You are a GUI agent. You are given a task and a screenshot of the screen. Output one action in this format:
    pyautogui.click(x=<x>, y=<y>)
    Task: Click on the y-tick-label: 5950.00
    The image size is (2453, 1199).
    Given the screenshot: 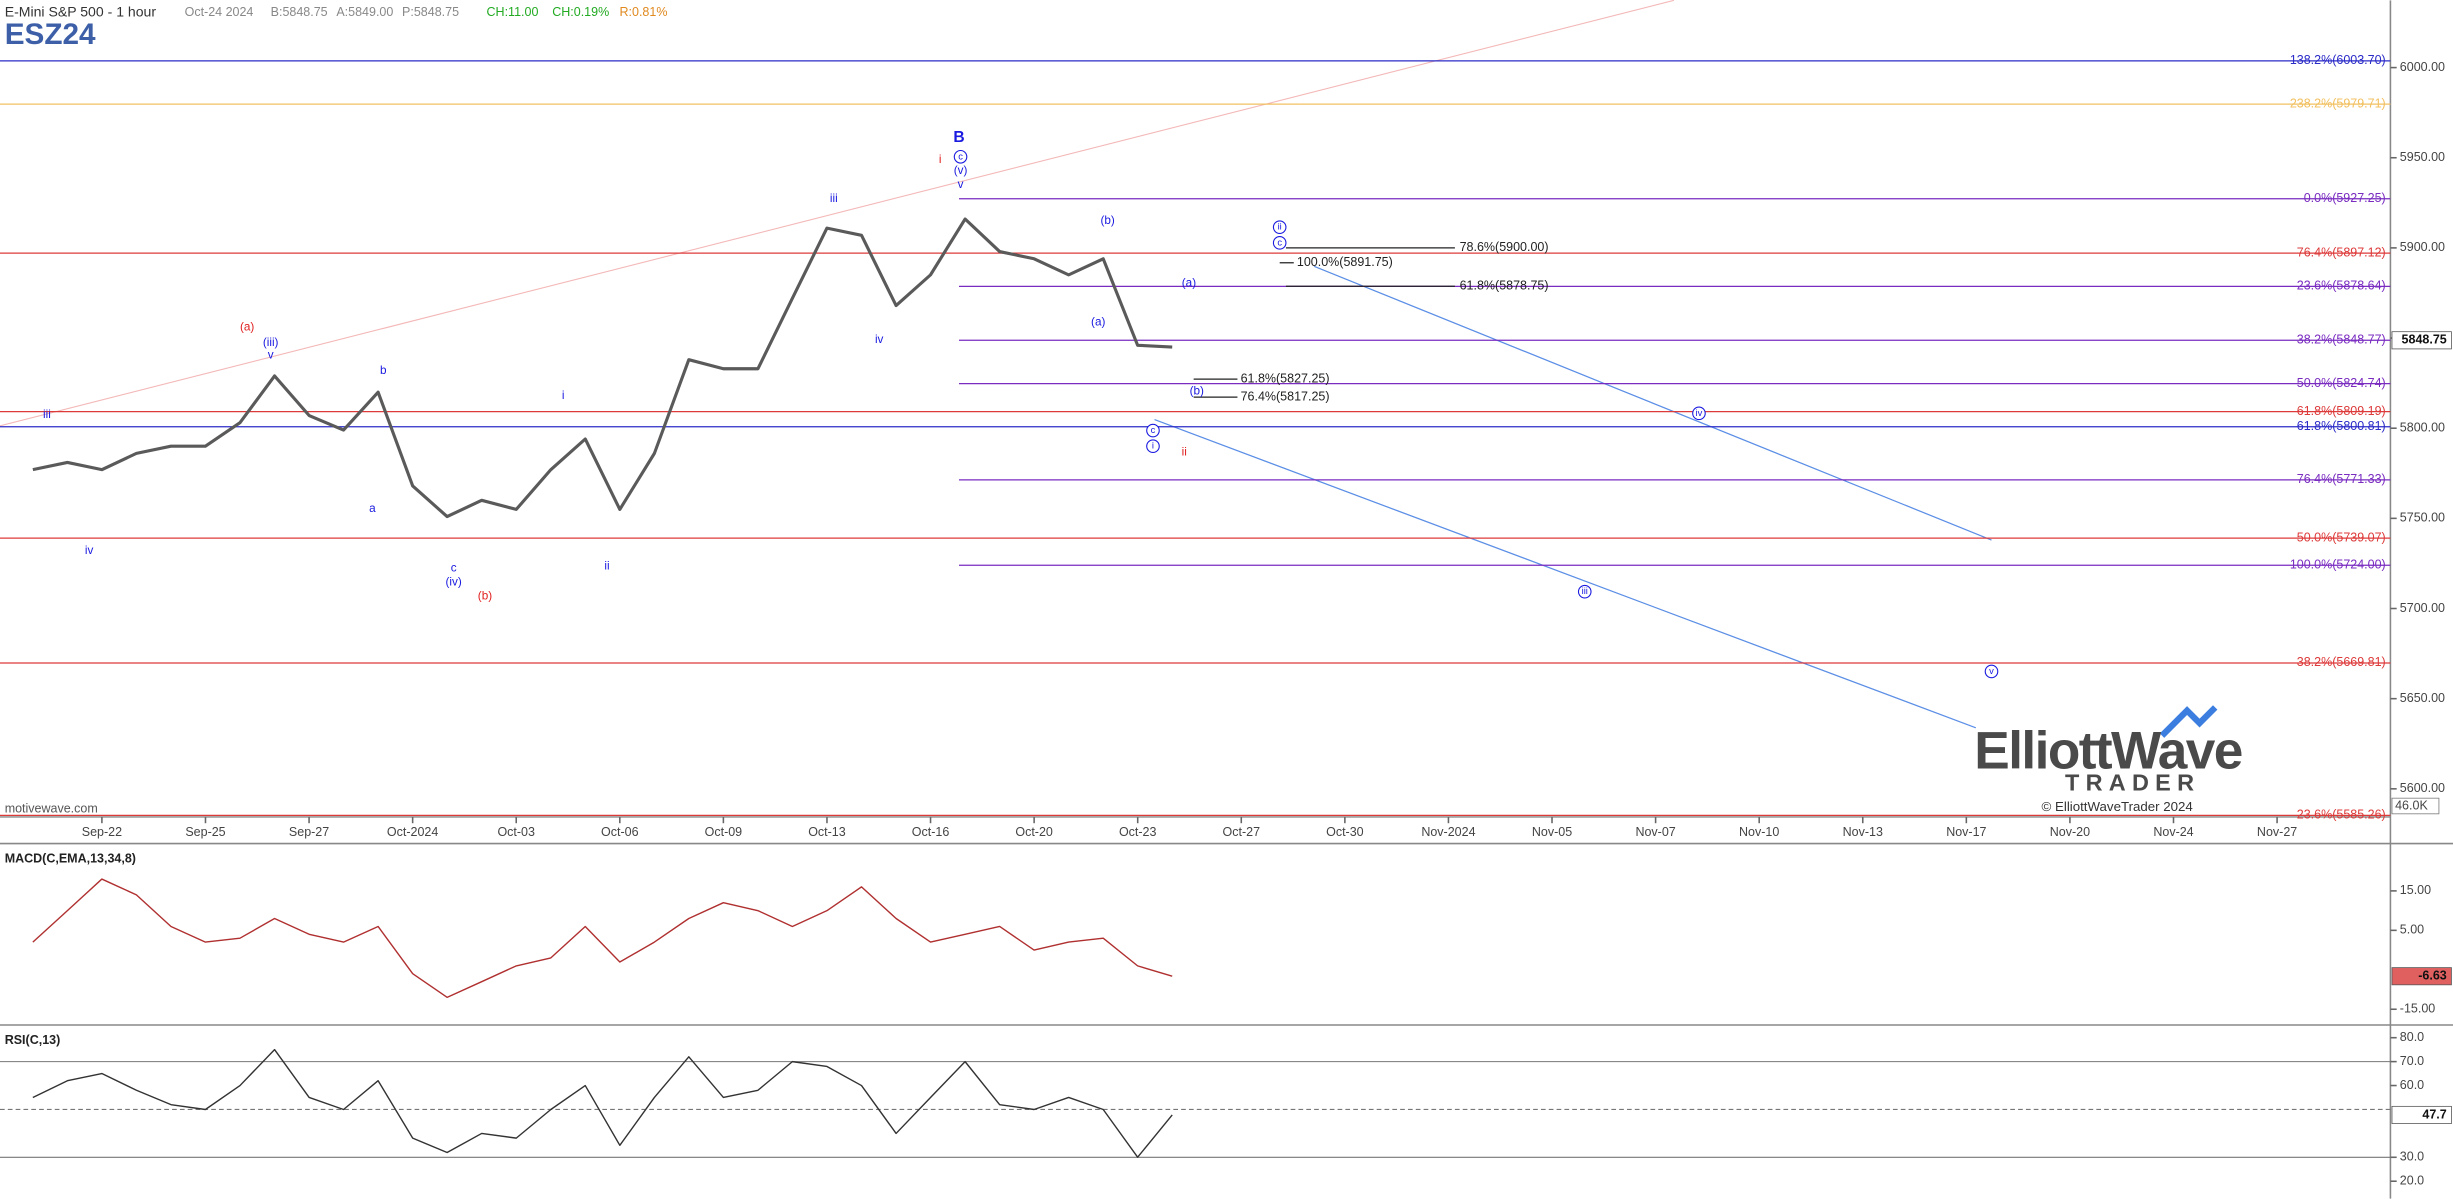 What is the action you would take?
    pyautogui.click(x=2422, y=157)
    